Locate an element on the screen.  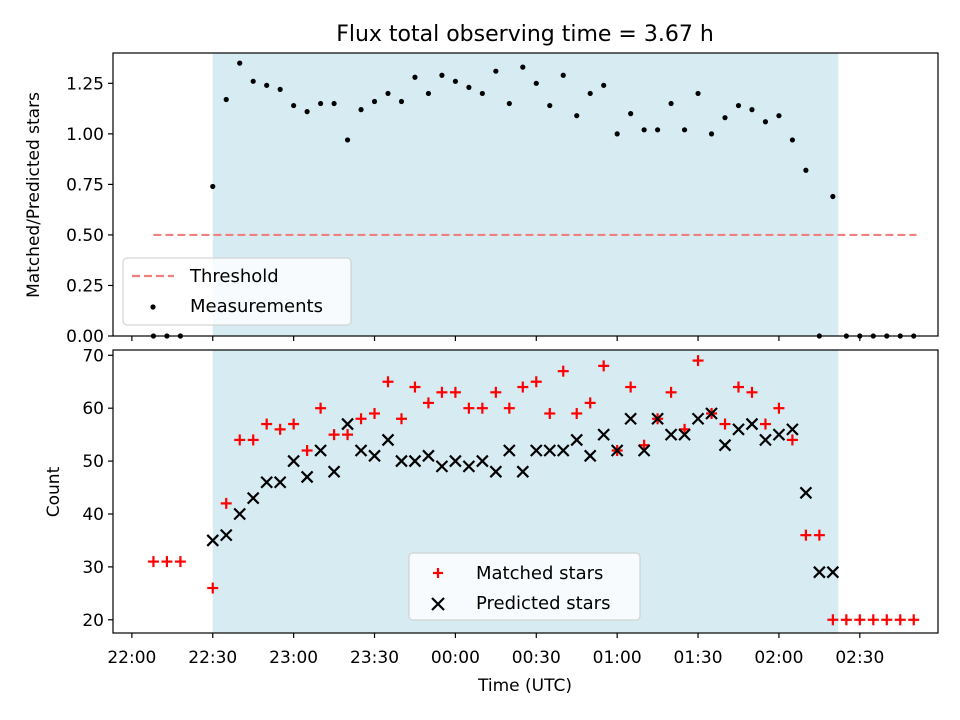
y-tick-label: 40 is located at coordinates (93, 515).